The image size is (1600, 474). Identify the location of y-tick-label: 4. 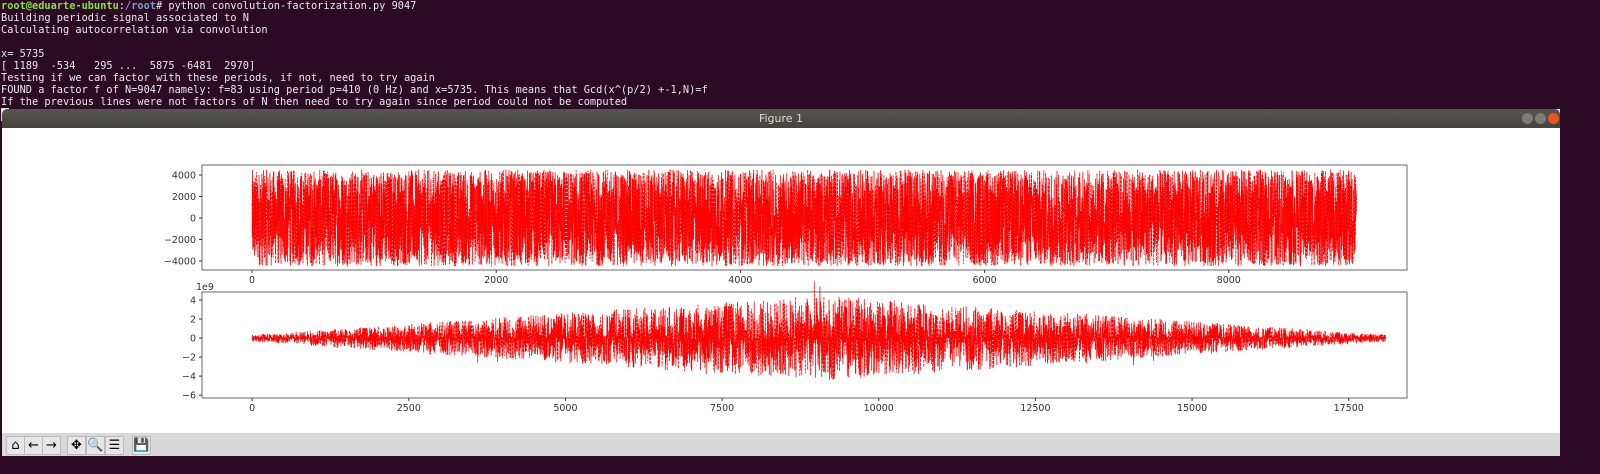
(193, 300).